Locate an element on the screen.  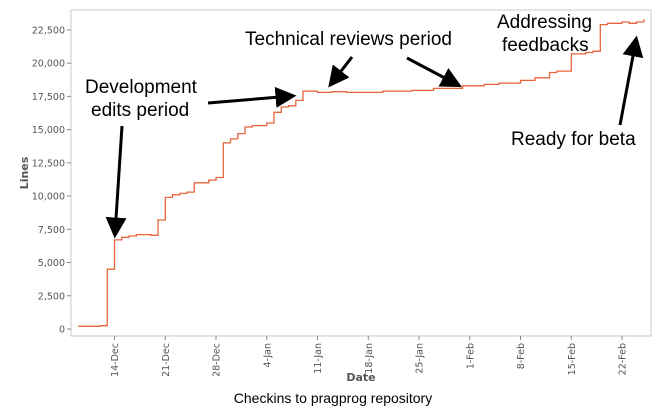
arrow-technical-left is located at coordinates (341, 72).